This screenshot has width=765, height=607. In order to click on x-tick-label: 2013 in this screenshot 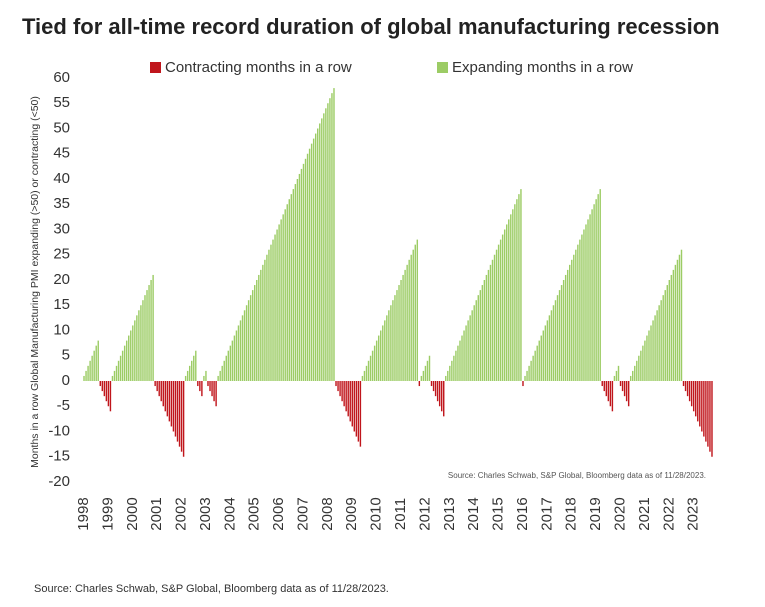, I will do `click(449, 513)`.